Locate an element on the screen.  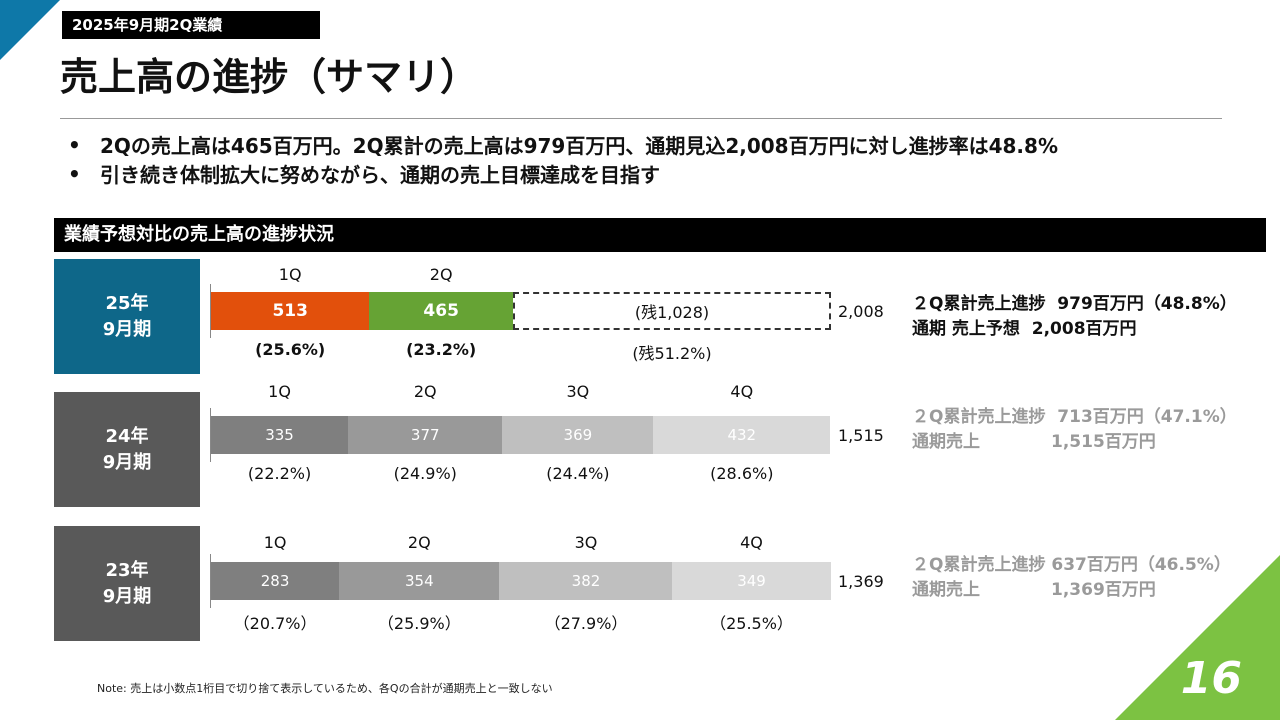
bar-segment: 382 is located at coordinates (586, 581).